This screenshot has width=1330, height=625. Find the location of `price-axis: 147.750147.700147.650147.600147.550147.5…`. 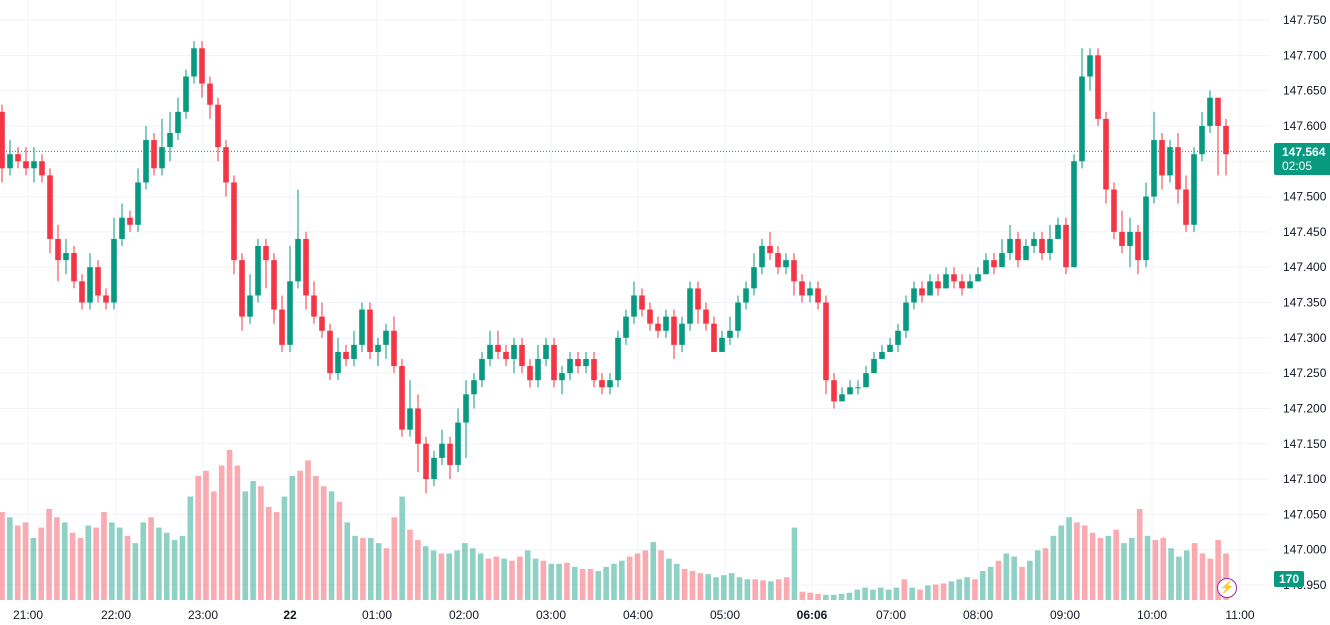

price-axis: 147.750147.700147.650147.600147.550147.5… is located at coordinates (1305, 302).